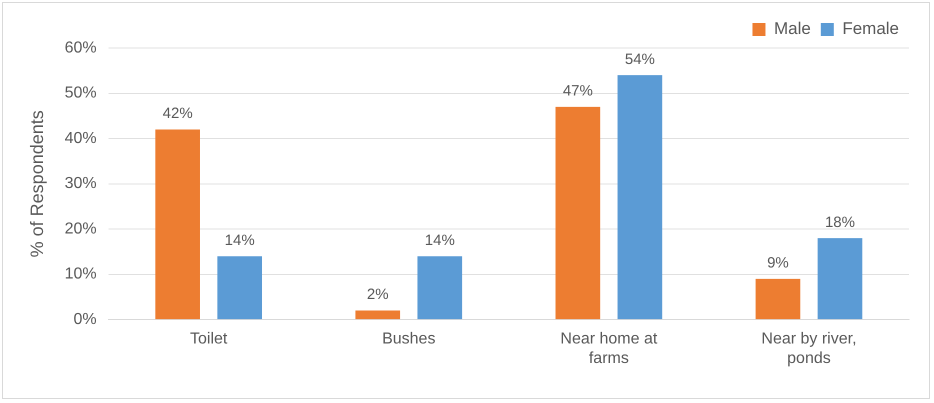 Image resolution: width=934 pixels, height=403 pixels. I want to click on data-label: 54%, so click(639, 59).